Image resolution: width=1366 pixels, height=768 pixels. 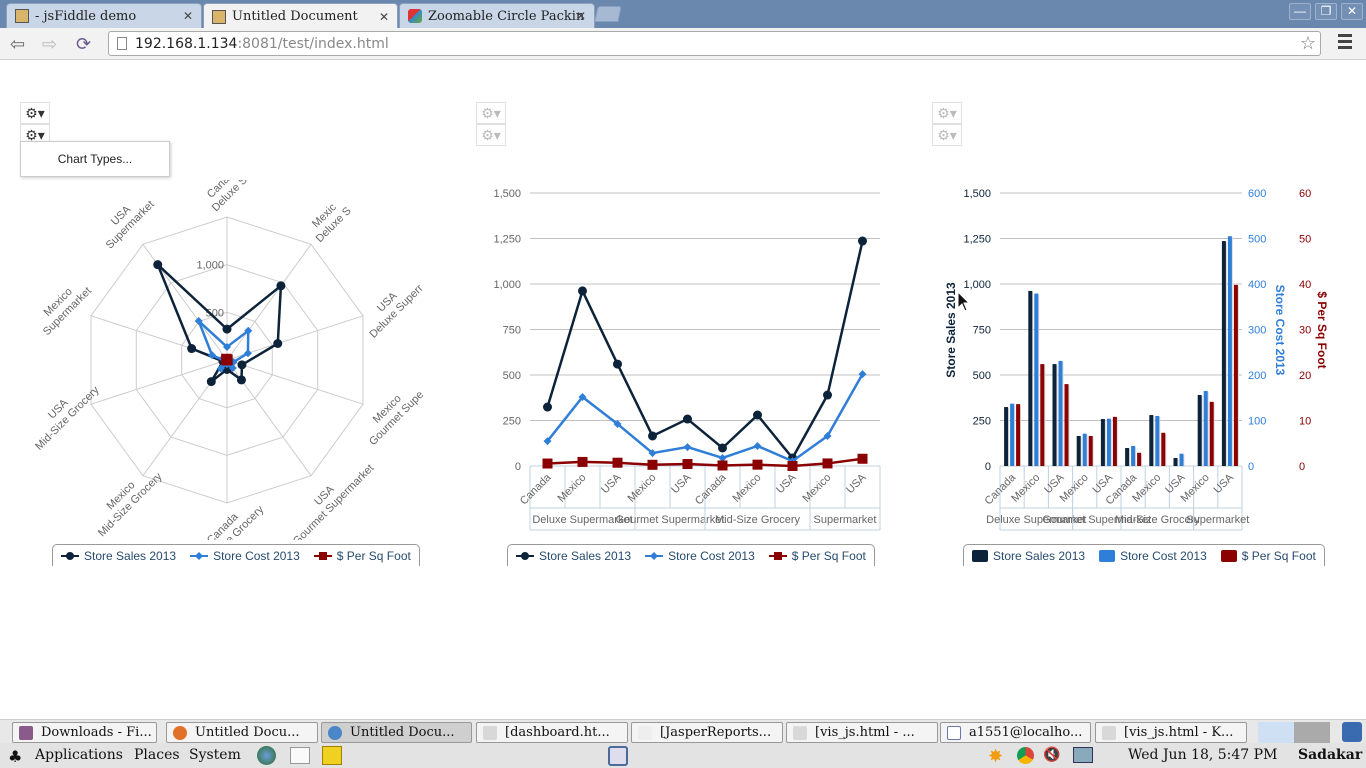 I want to click on menu-applications: Applications, so click(x=79, y=755).